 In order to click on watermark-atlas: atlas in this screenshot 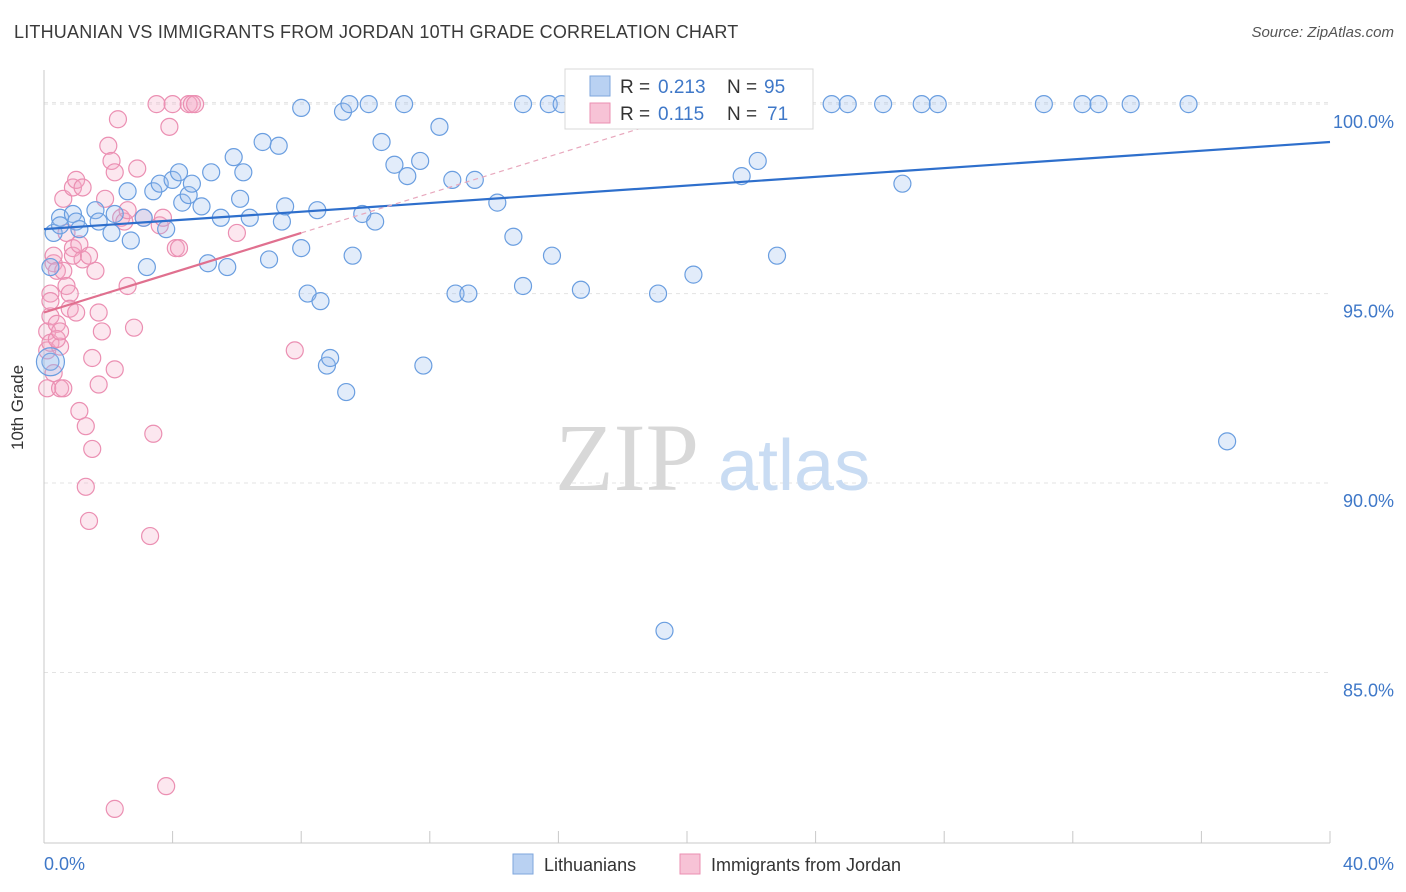, I will do `click(794, 466)`.